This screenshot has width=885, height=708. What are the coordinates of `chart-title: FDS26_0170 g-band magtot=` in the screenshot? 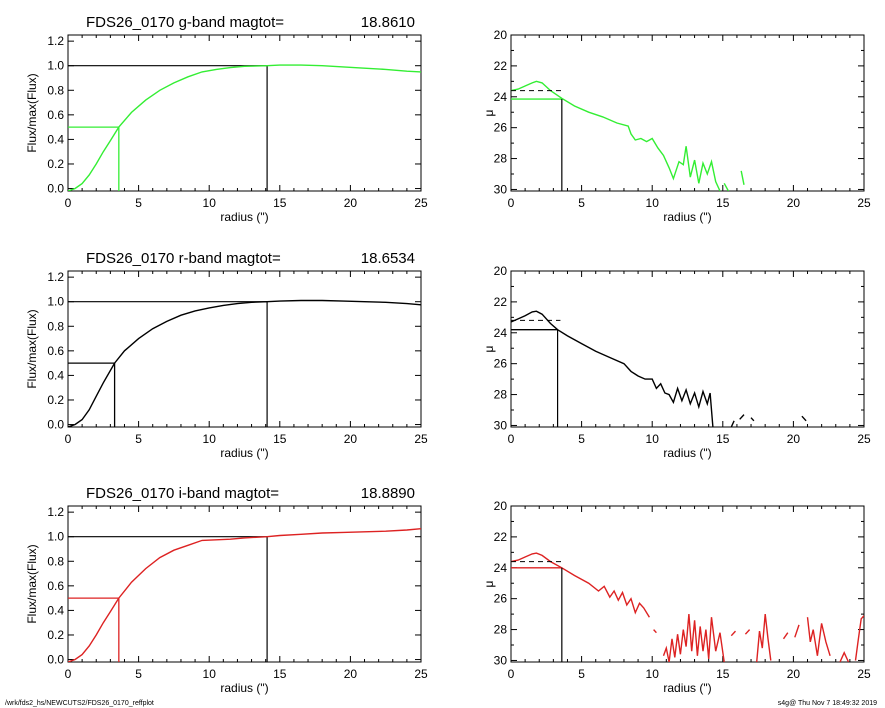 It's located at (185, 22).